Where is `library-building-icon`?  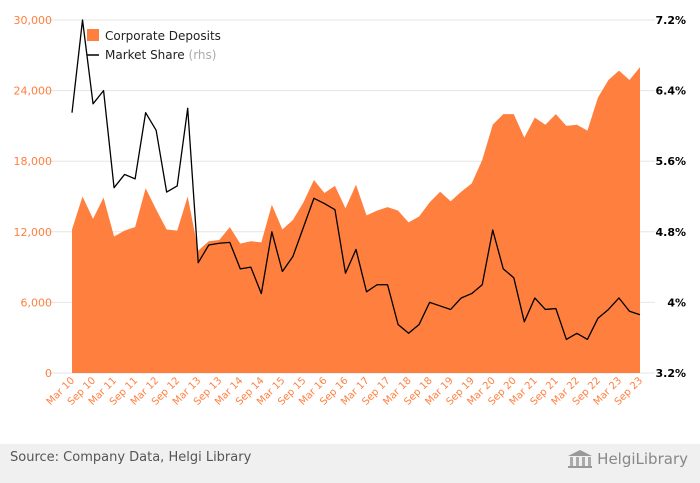
library-building-icon is located at coordinates (580, 459).